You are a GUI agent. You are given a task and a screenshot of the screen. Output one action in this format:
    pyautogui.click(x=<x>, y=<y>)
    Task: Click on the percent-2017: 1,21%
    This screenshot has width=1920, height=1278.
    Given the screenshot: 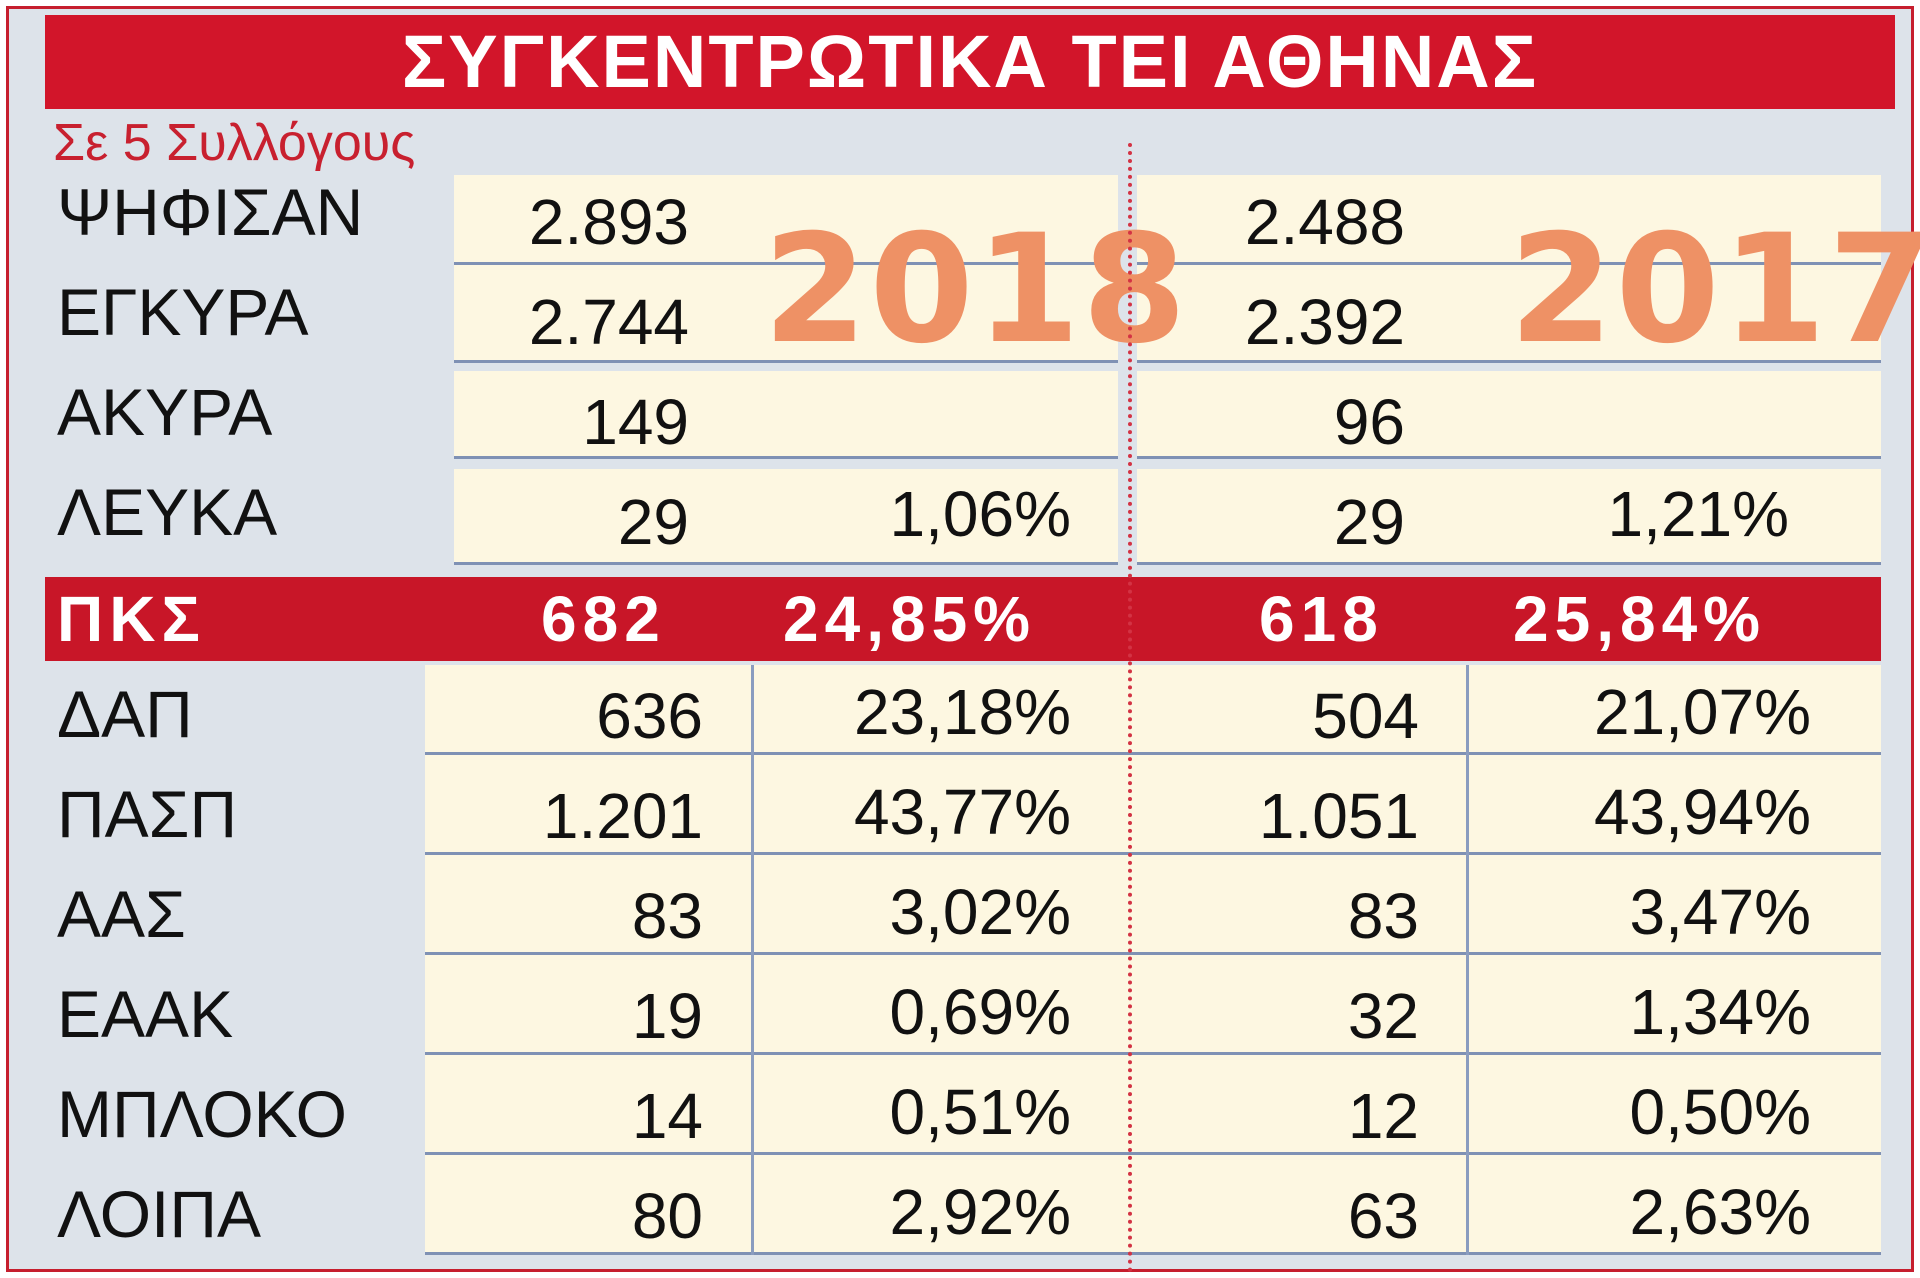 What is the action you would take?
    pyautogui.click(x=1698, y=514)
    